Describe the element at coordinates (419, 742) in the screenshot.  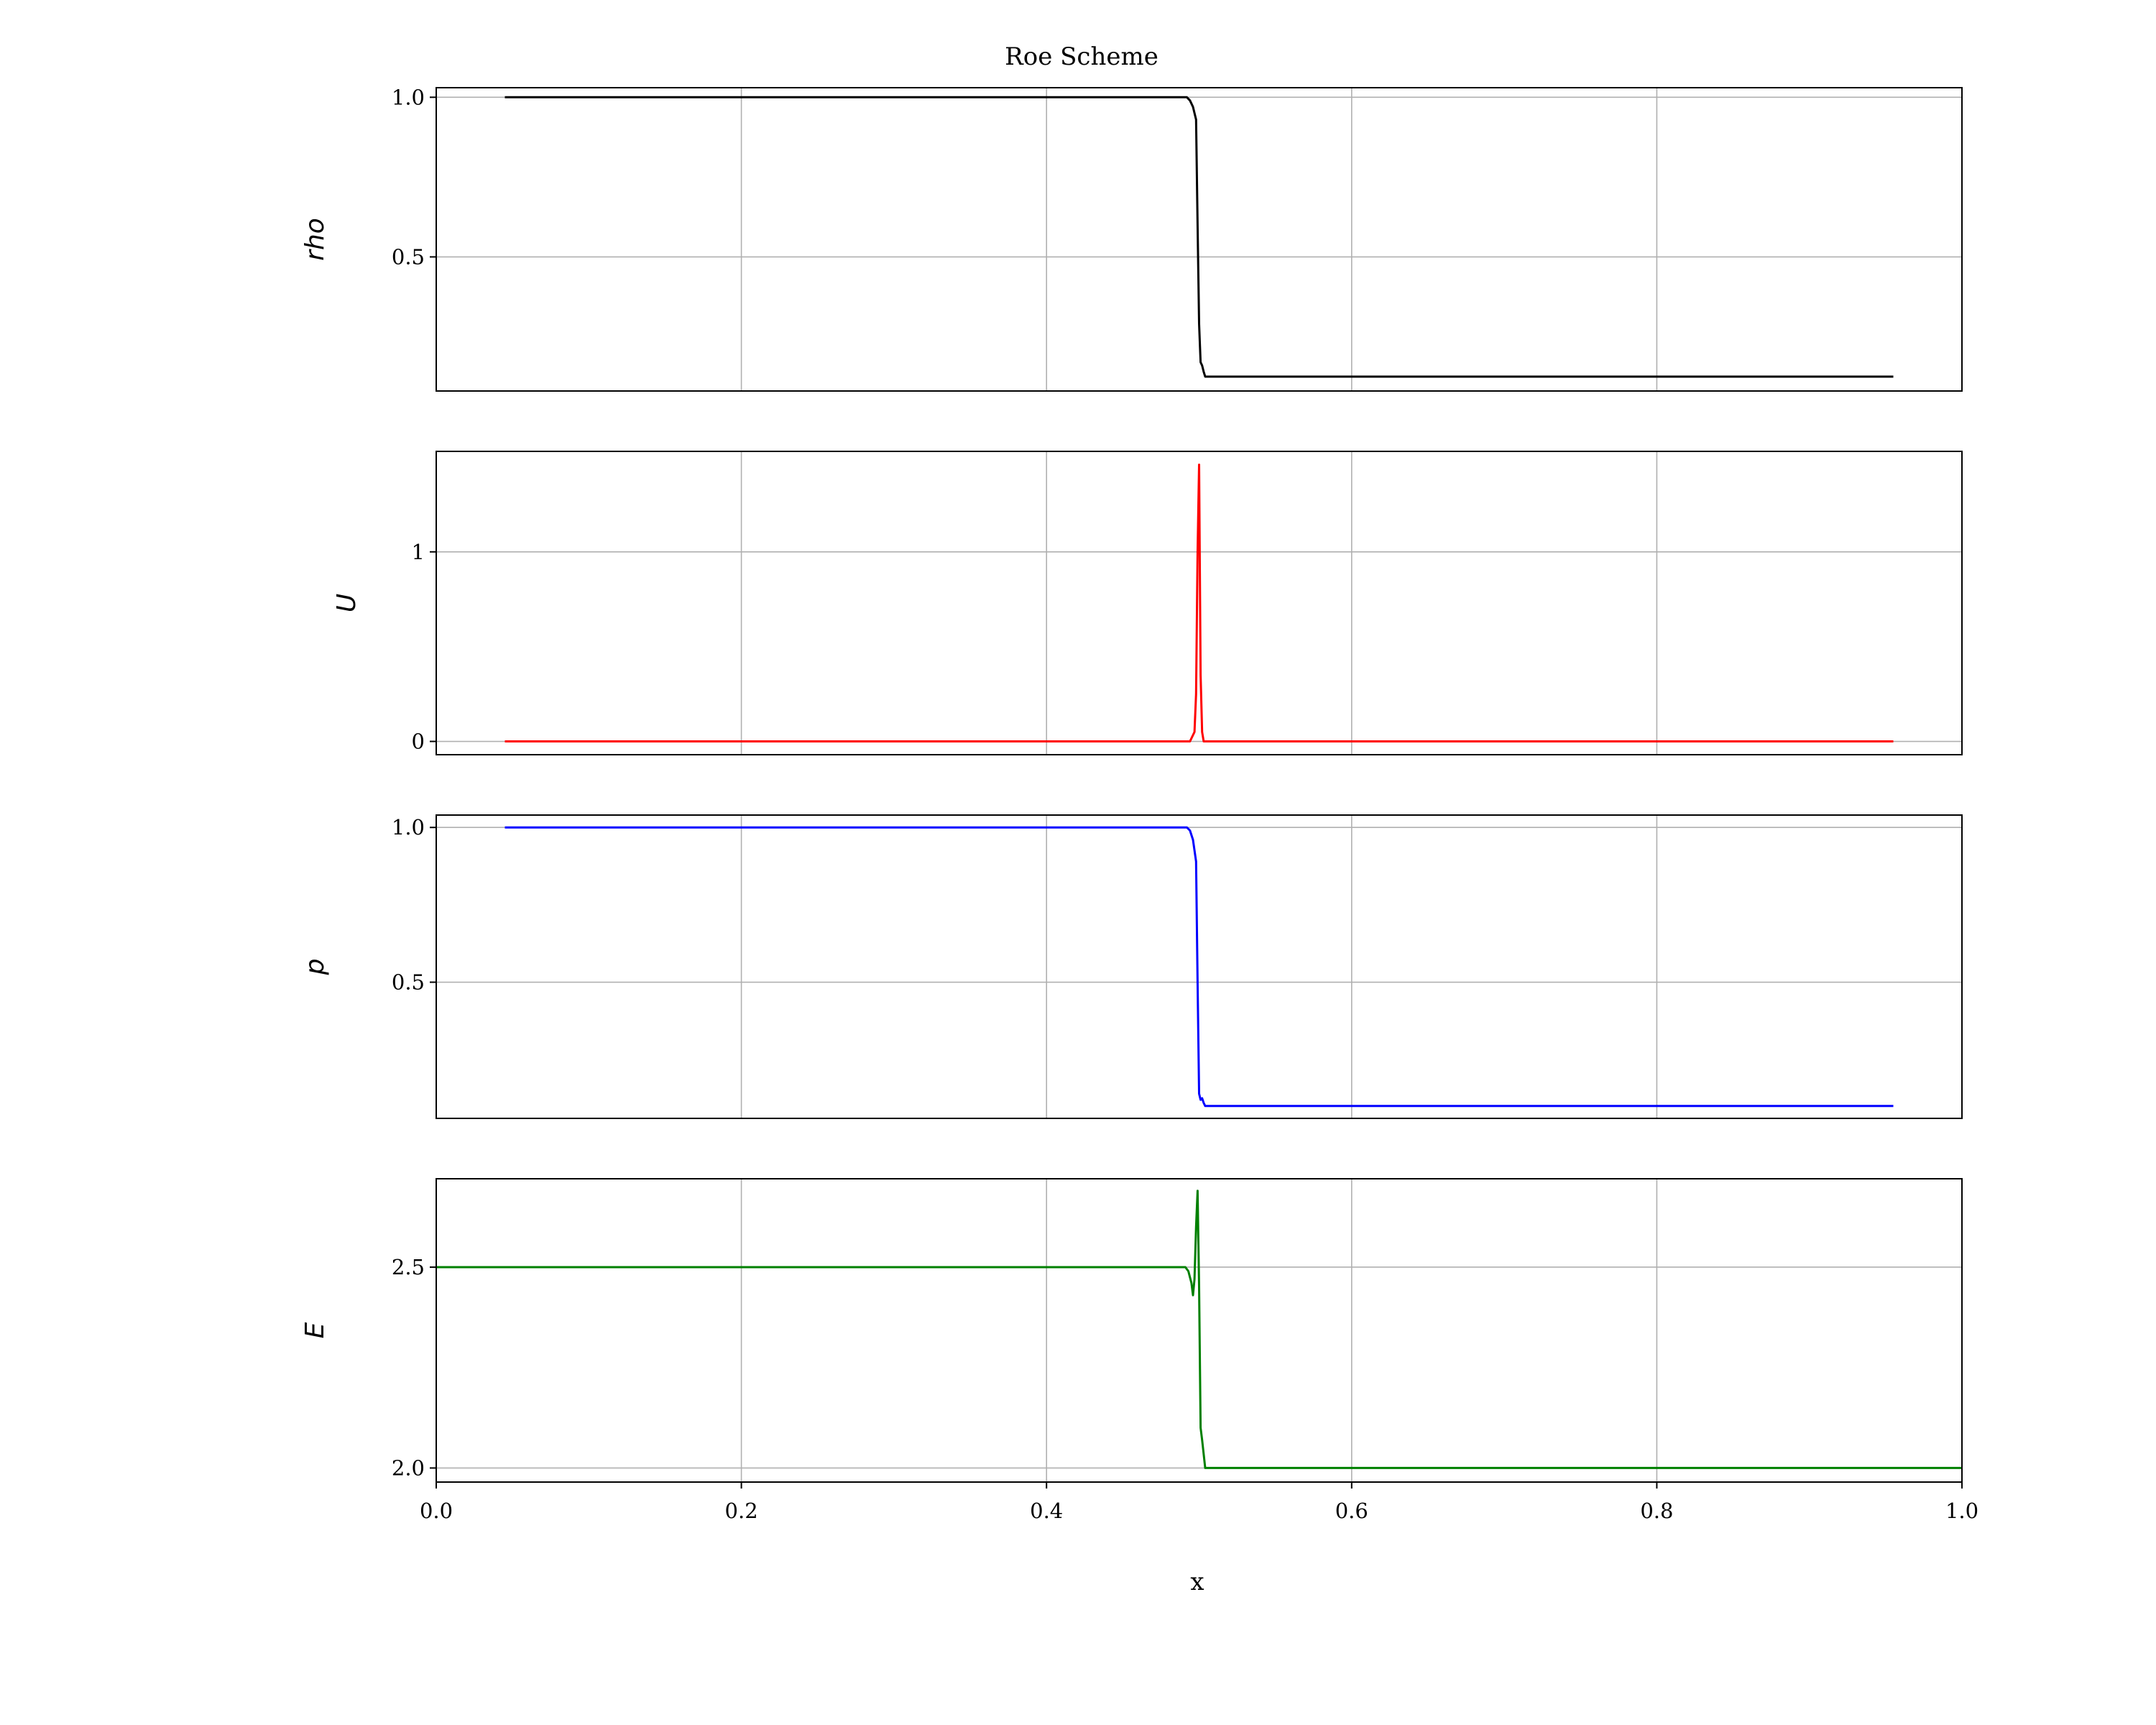
I see `y-tick-label: 0` at that location.